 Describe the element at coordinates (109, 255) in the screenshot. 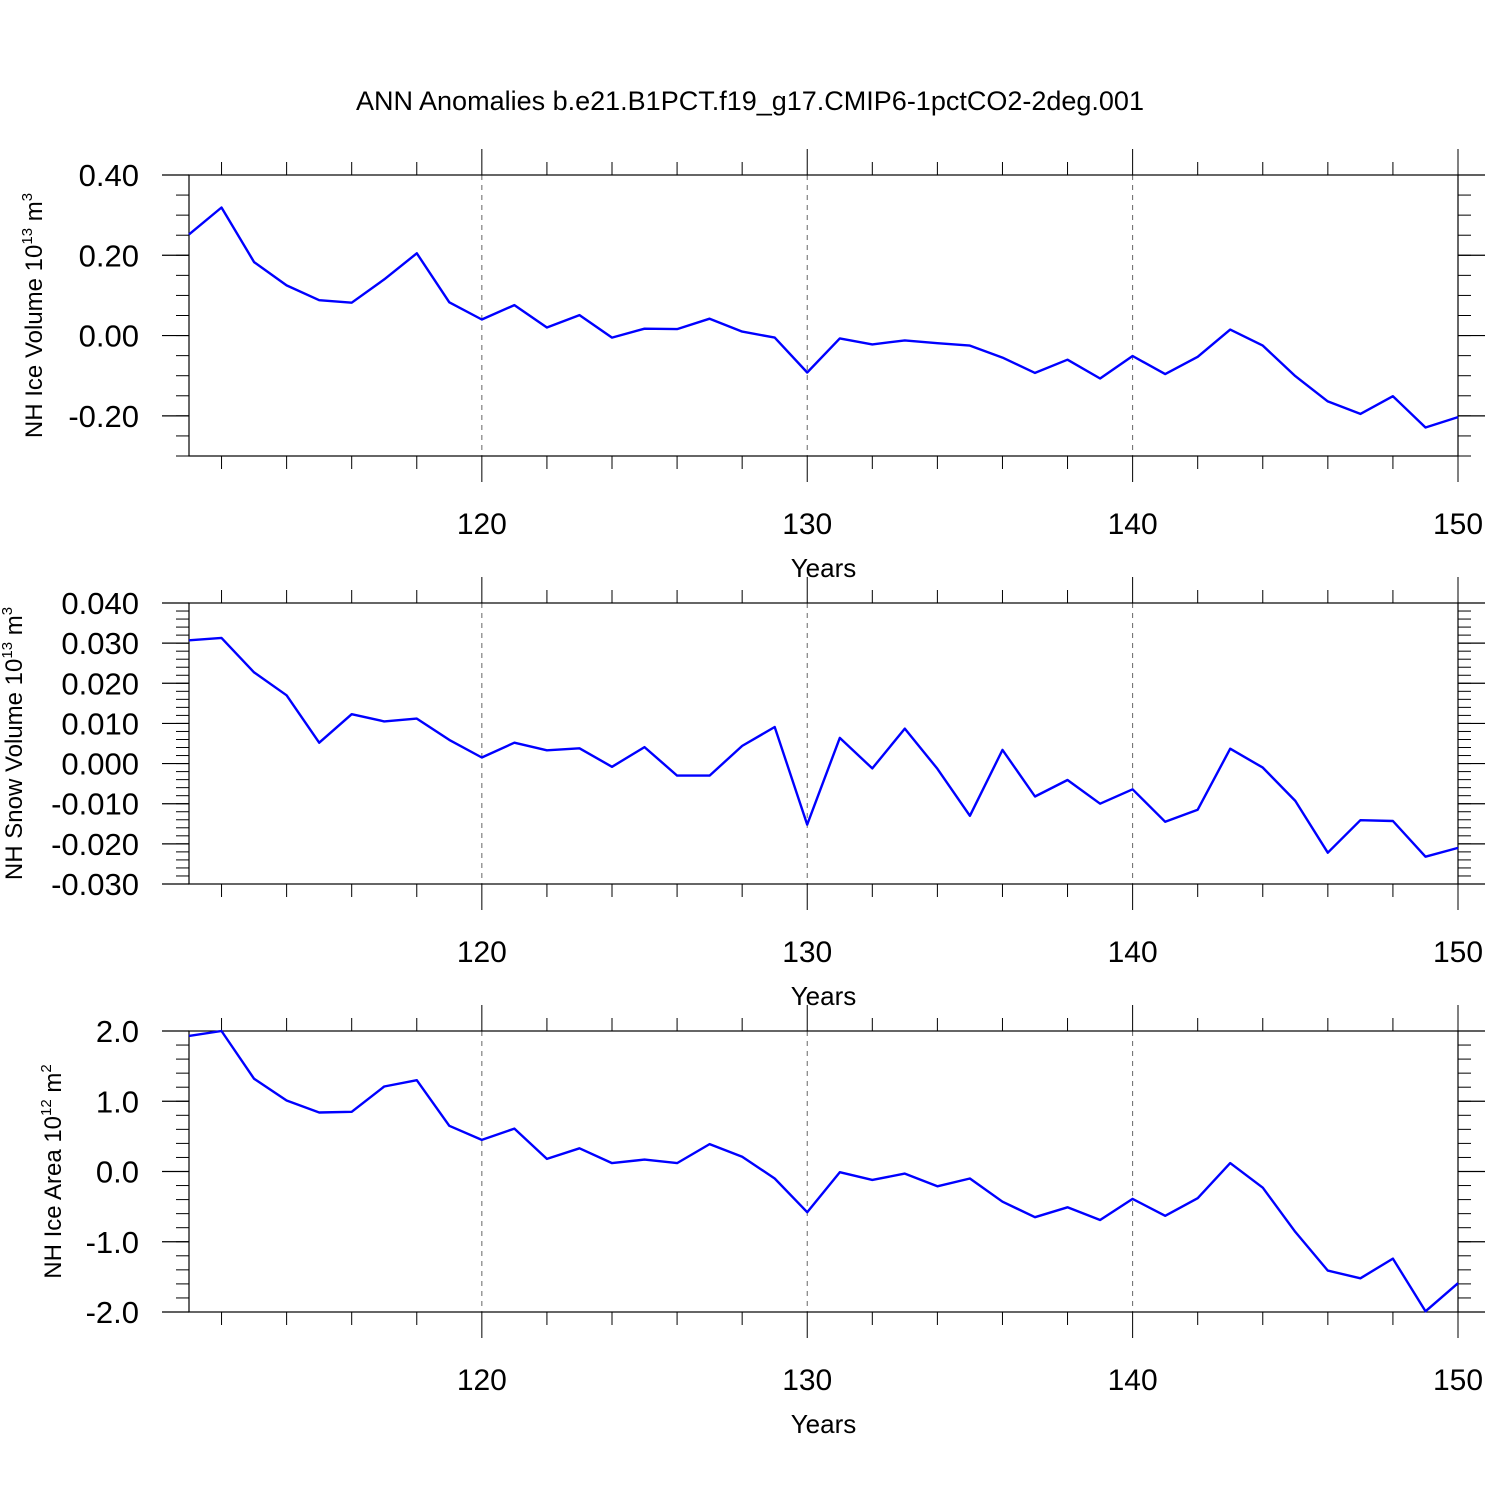

I see `y-tick-label: 0.20` at that location.